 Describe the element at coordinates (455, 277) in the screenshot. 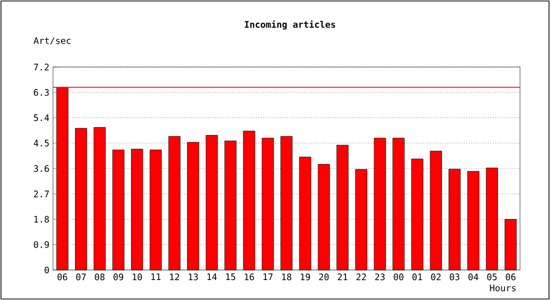

I see `x-tick-label: 03` at that location.